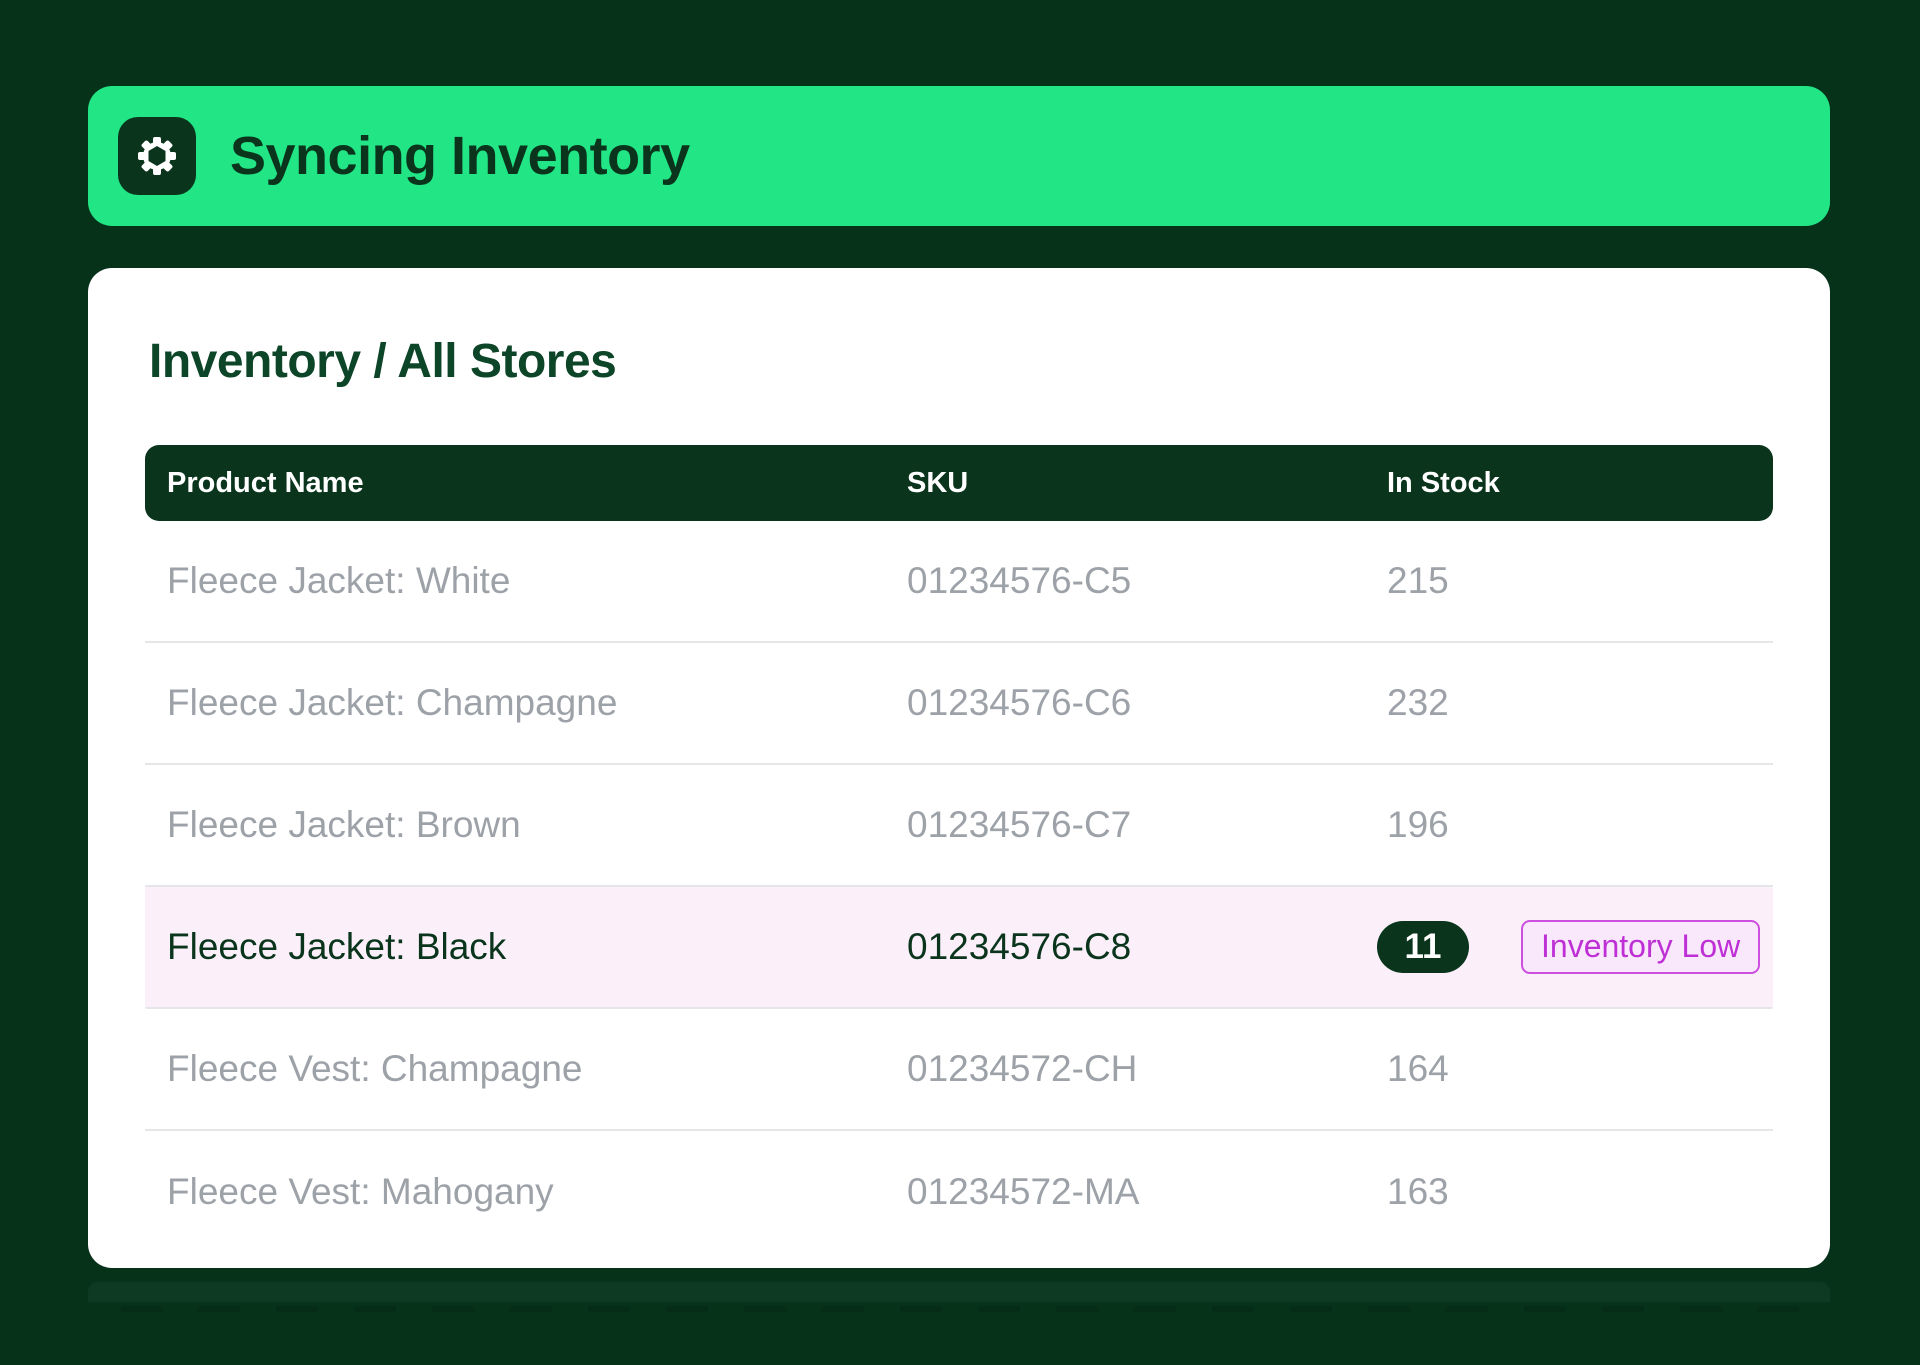  What do you see at coordinates (392, 702) in the screenshot?
I see `product-name-cell: Fleece Jacket: Champagne` at bounding box center [392, 702].